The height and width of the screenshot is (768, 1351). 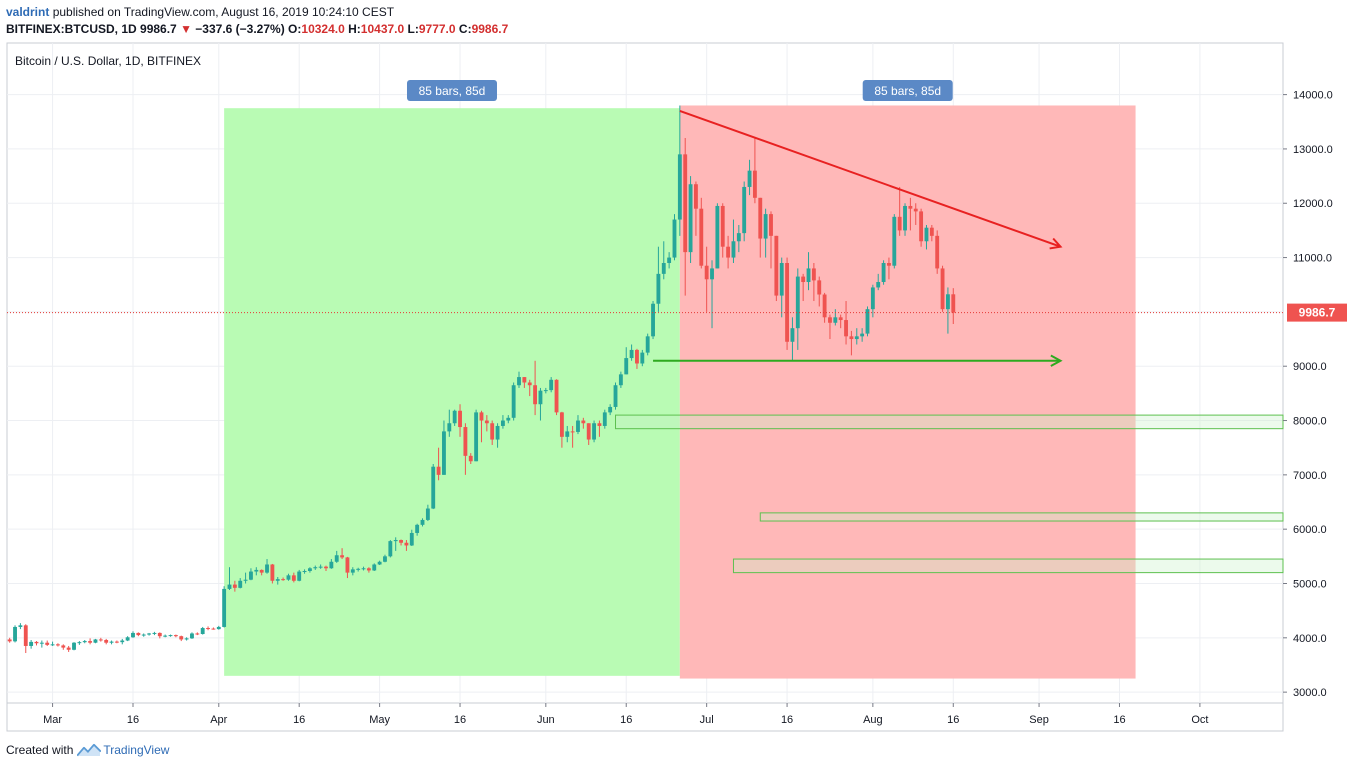 I want to click on time-tick-label: 16, so click(x=787, y=720).